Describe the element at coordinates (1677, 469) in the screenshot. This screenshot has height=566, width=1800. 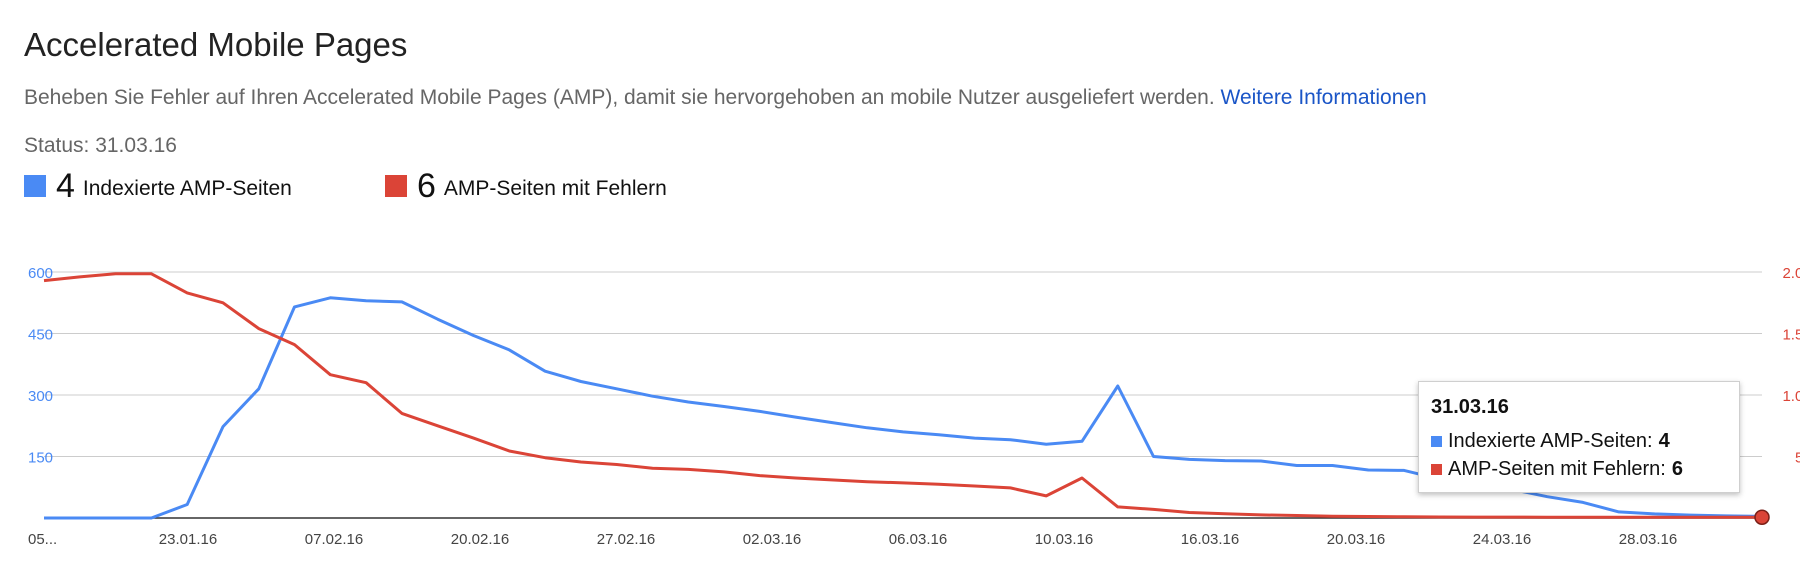
I see `tooltip-errors-value: 6` at that location.